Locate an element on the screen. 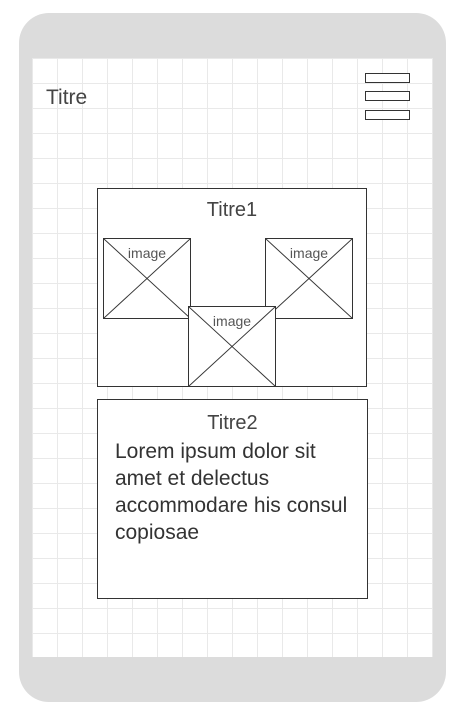 The image size is (466, 720). text-card-title: Titre2 is located at coordinates (232, 423).